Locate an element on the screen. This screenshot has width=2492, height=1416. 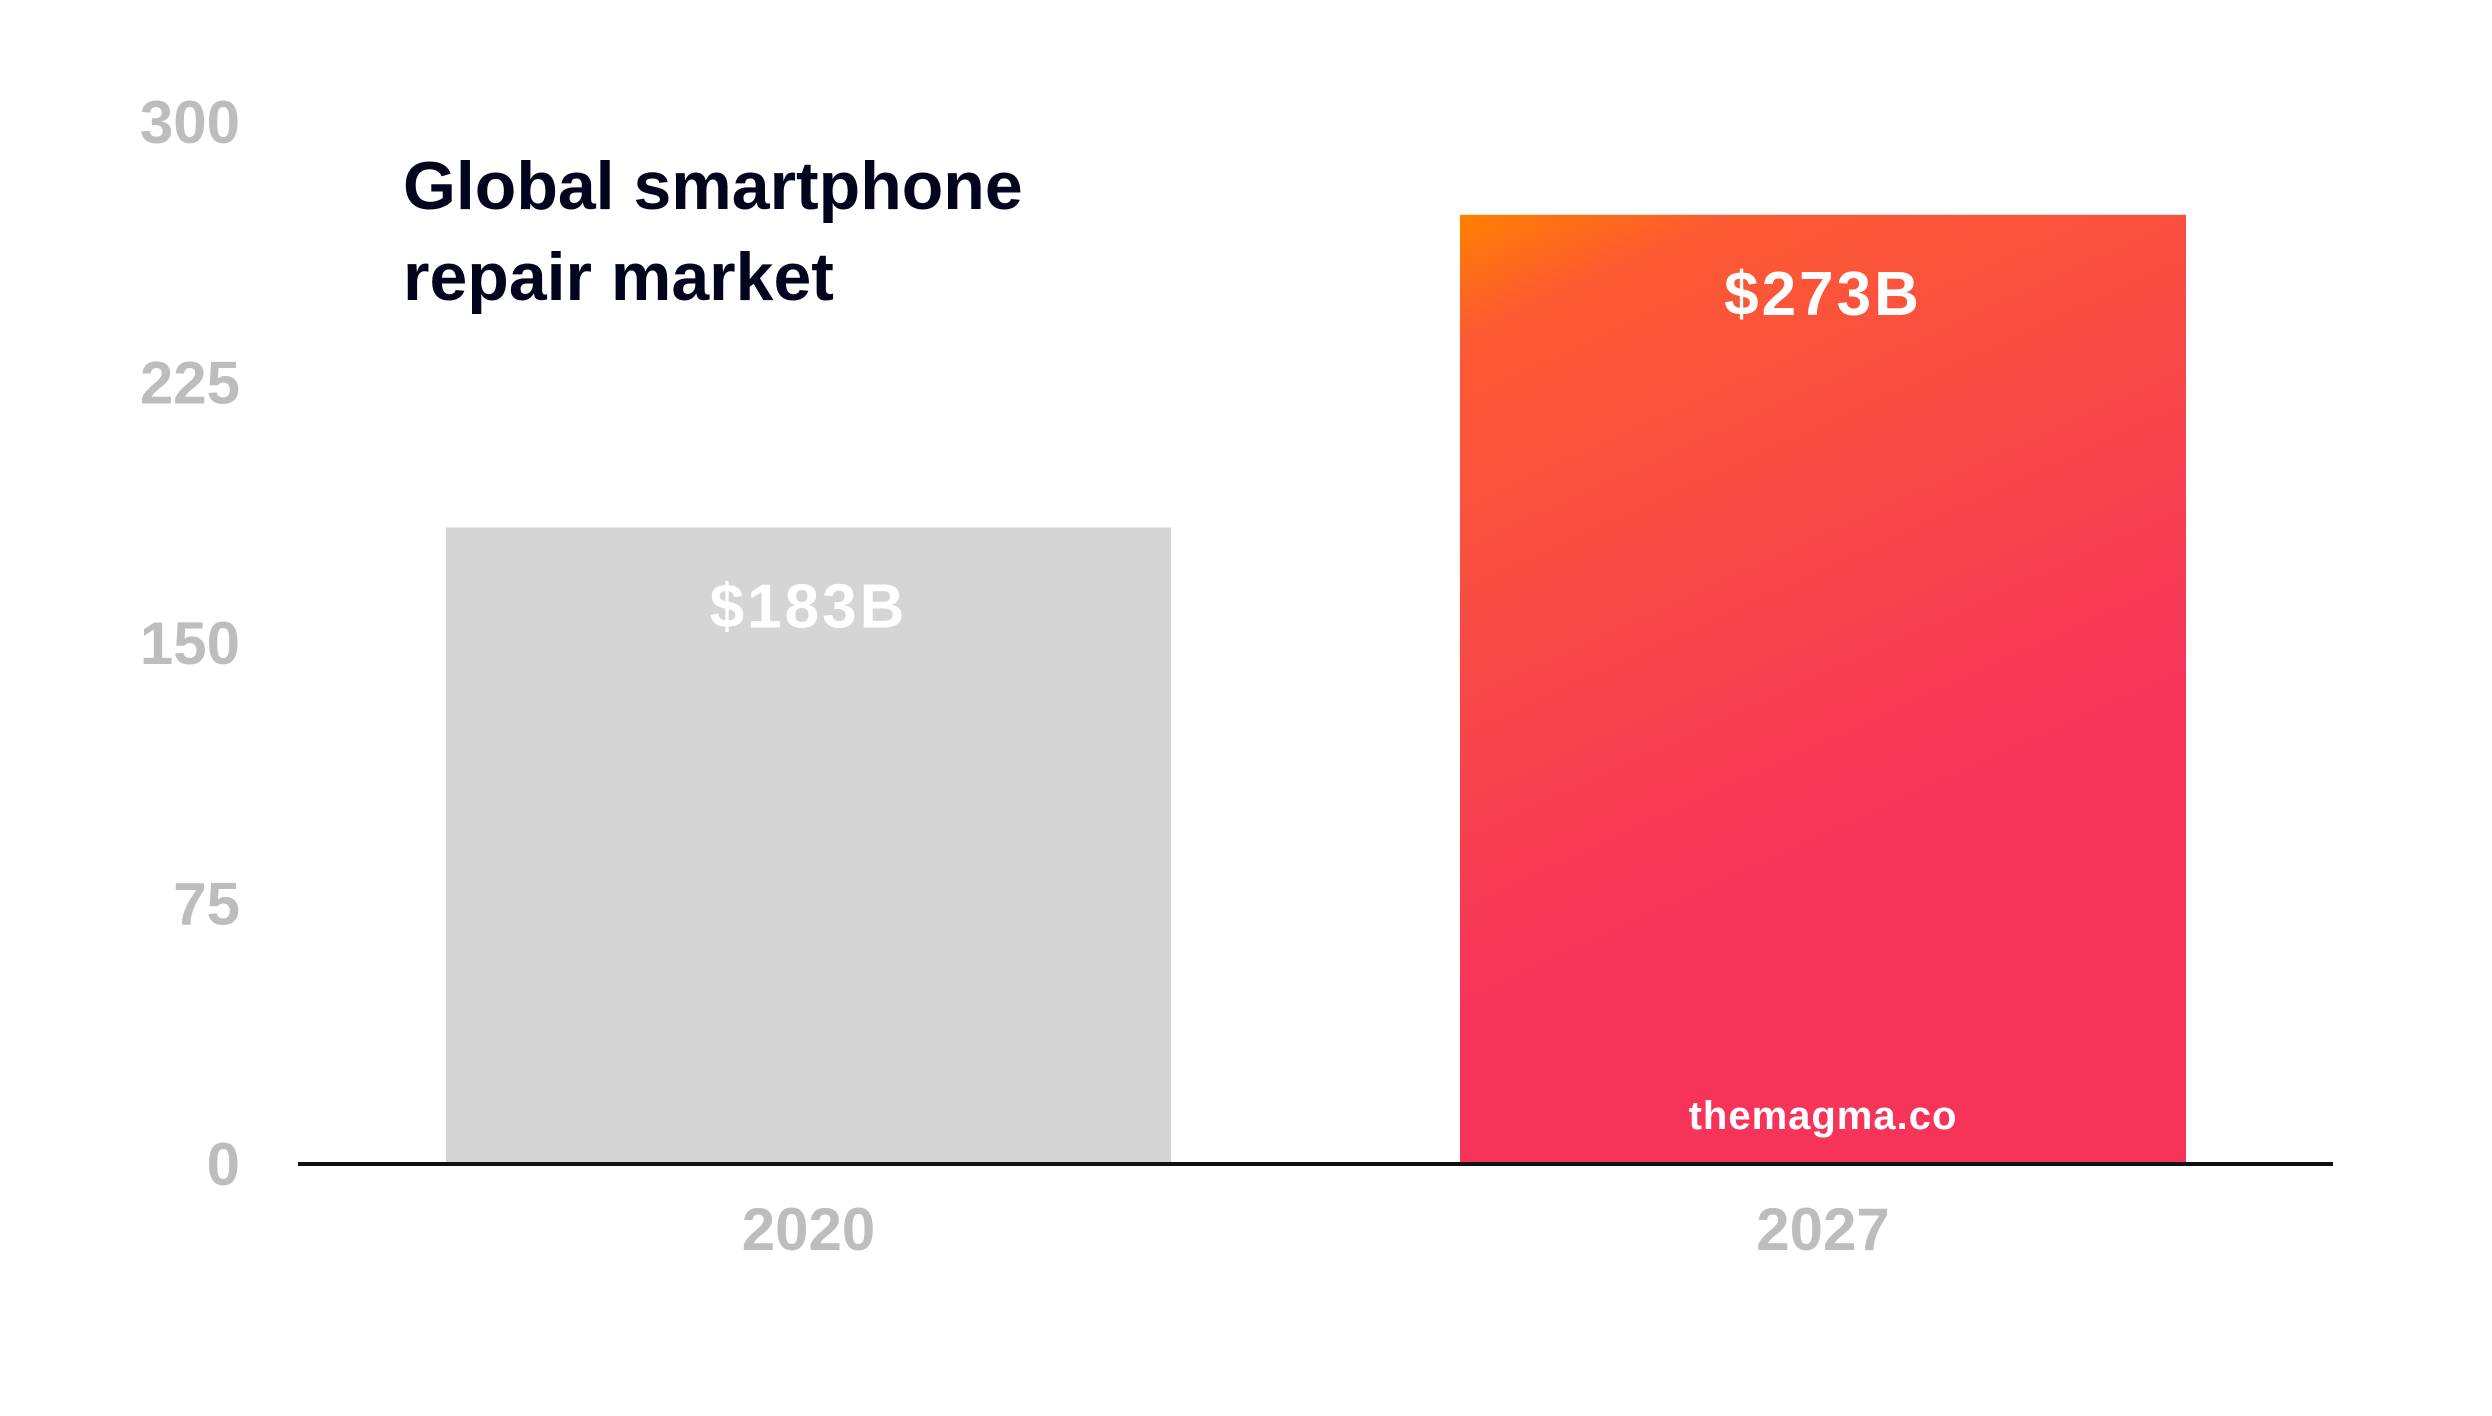
x-axis-ticks: 2020 2027 is located at coordinates (1316, 1229).